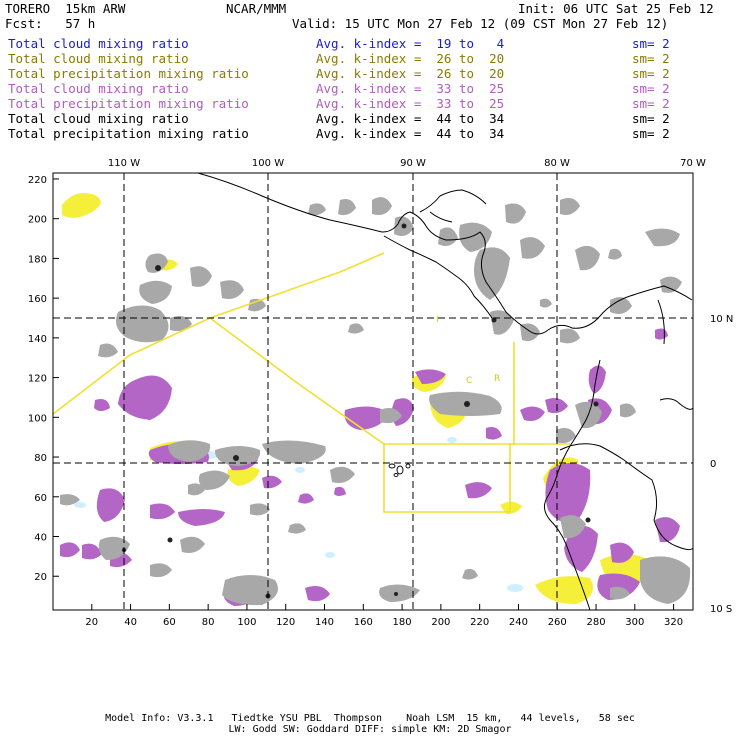  Describe the element at coordinates (50, 23) in the screenshot. I see `forecast-hour: Fcst: 57 h` at that location.